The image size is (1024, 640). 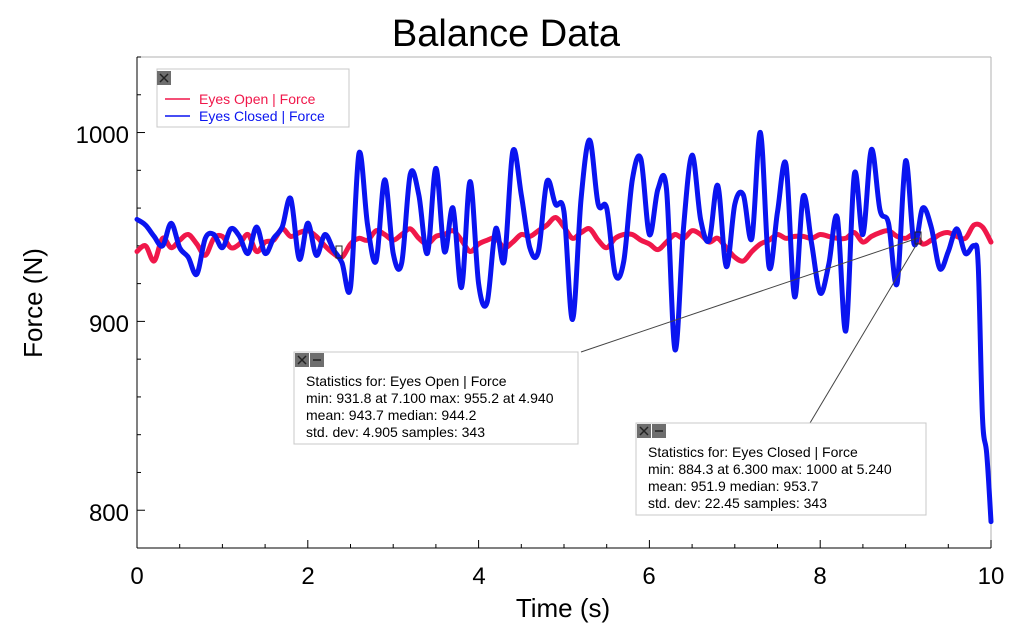 I want to click on y-tick-labels: 800 900 1000, so click(x=102, y=324).